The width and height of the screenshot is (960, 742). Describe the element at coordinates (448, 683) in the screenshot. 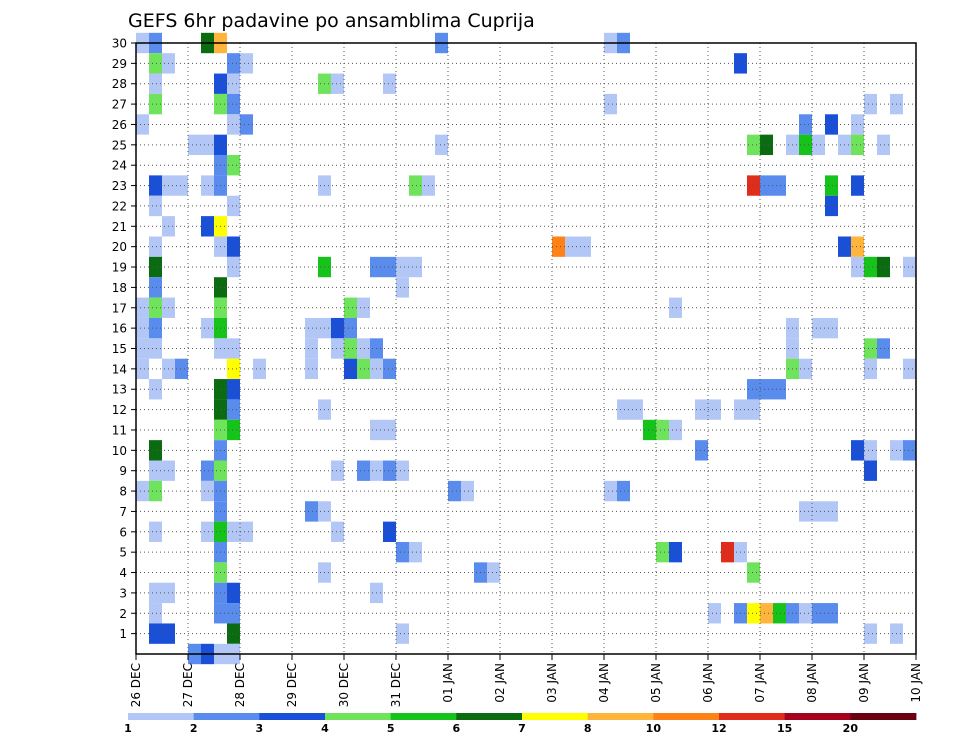

I see `x-tick-label: 01 JAN` at that location.